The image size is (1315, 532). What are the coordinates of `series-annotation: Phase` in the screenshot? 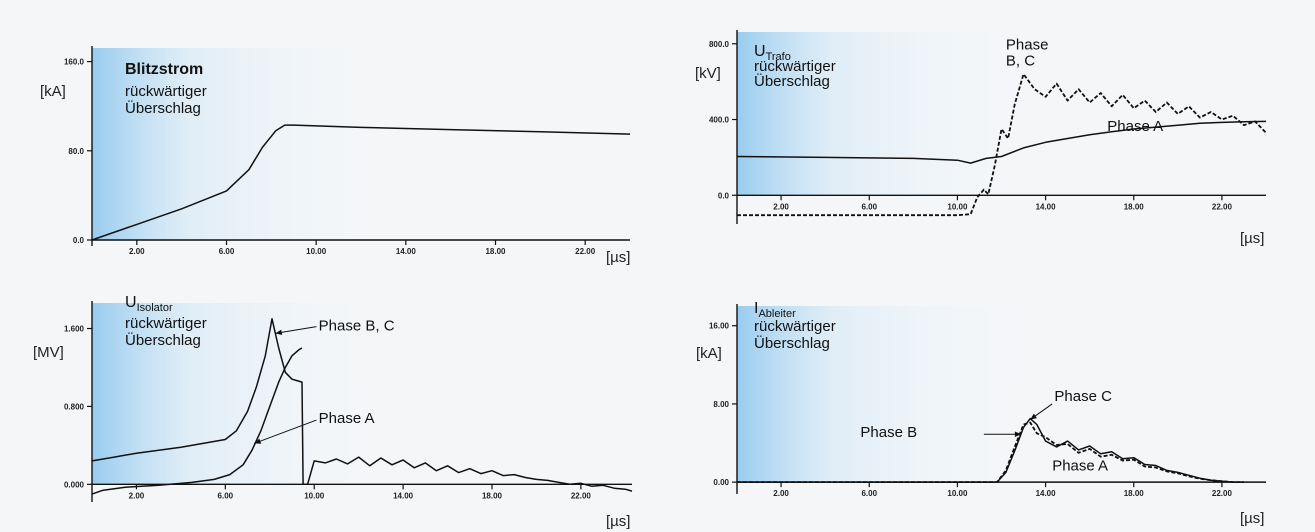 It's located at (1027, 44).